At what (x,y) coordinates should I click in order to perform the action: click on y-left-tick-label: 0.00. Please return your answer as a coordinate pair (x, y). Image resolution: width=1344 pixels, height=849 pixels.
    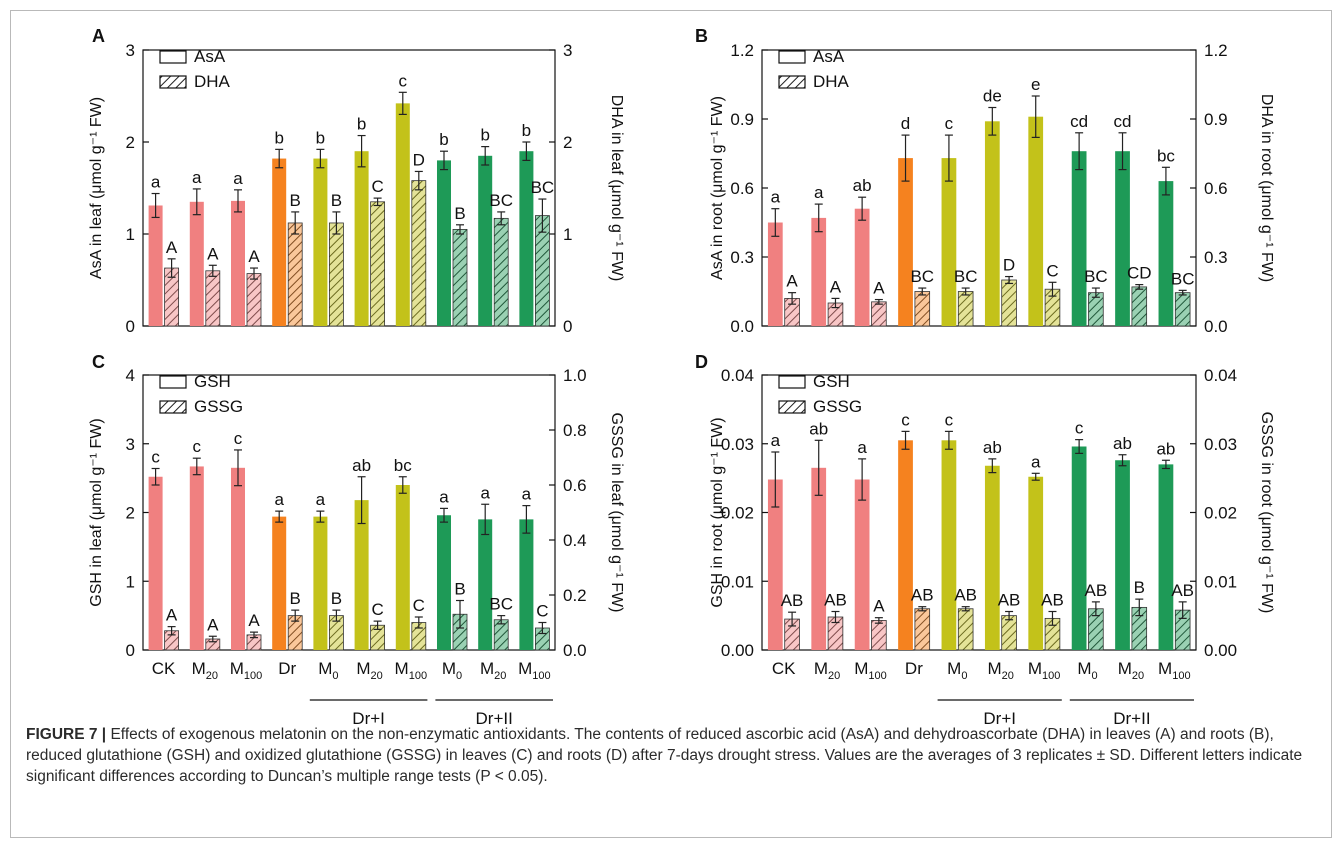
    Looking at the image, I should click on (737, 650).